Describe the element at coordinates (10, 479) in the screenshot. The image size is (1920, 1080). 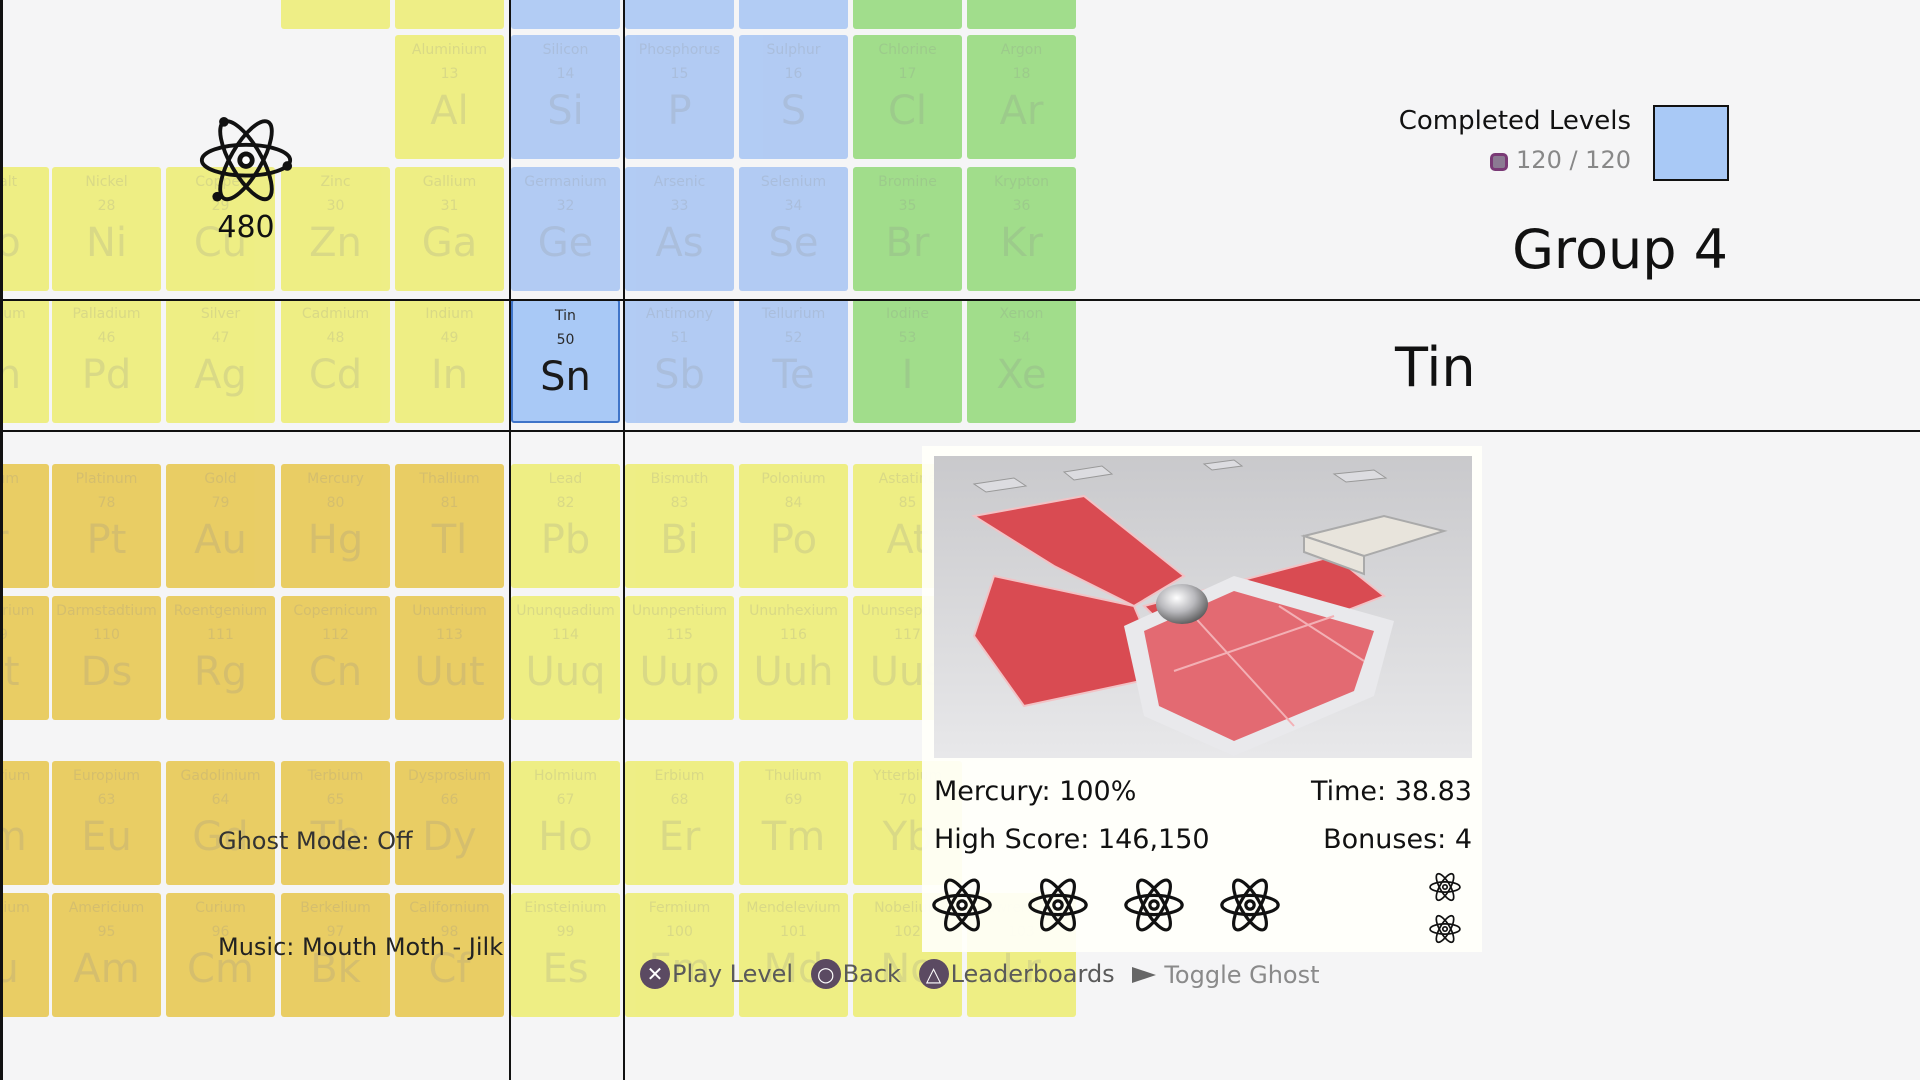
I see `element-name: Iridium` at that location.